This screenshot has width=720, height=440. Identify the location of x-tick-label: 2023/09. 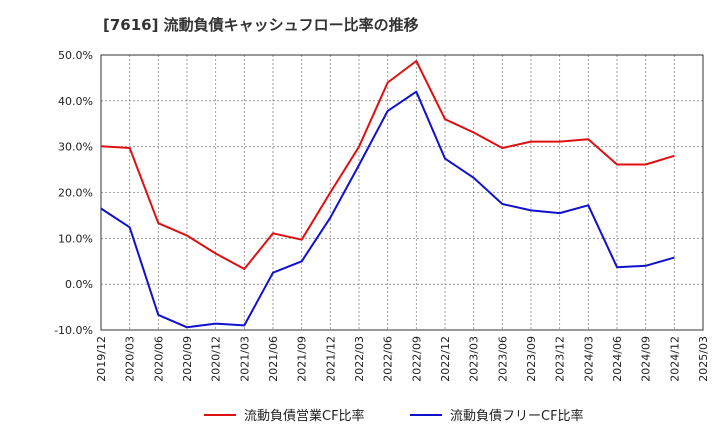
(531, 359).